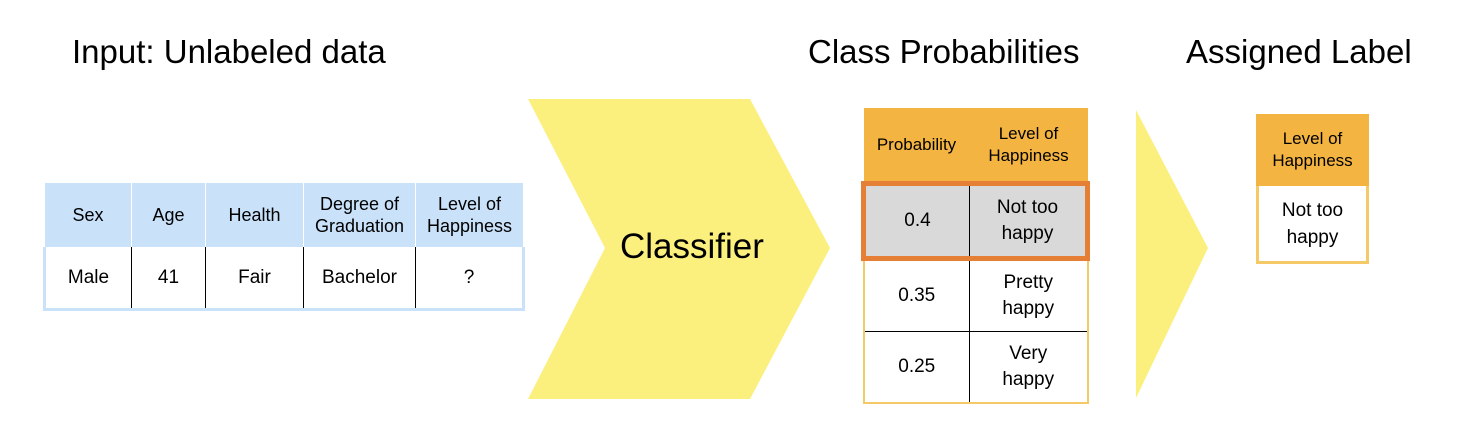 The width and height of the screenshot is (1484, 438). What do you see at coordinates (168, 278) in the screenshot?
I see `cell-age: 41` at bounding box center [168, 278].